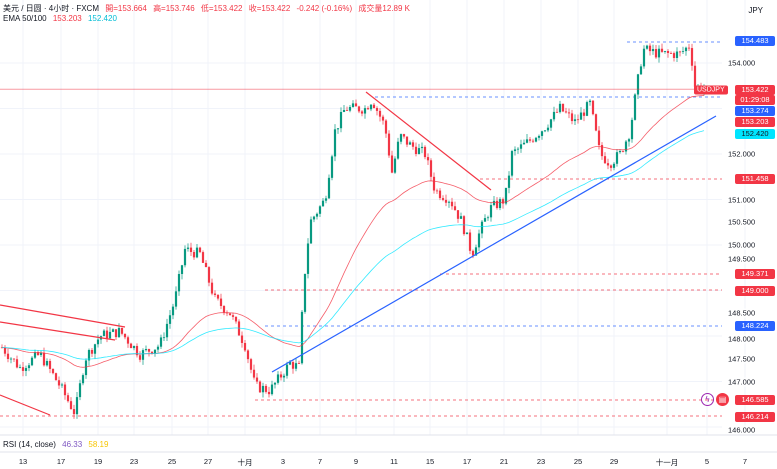  What do you see at coordinates (755, 290) in the screenshot?
I see `price-label: 149.000` at bounding box center [755, 290].